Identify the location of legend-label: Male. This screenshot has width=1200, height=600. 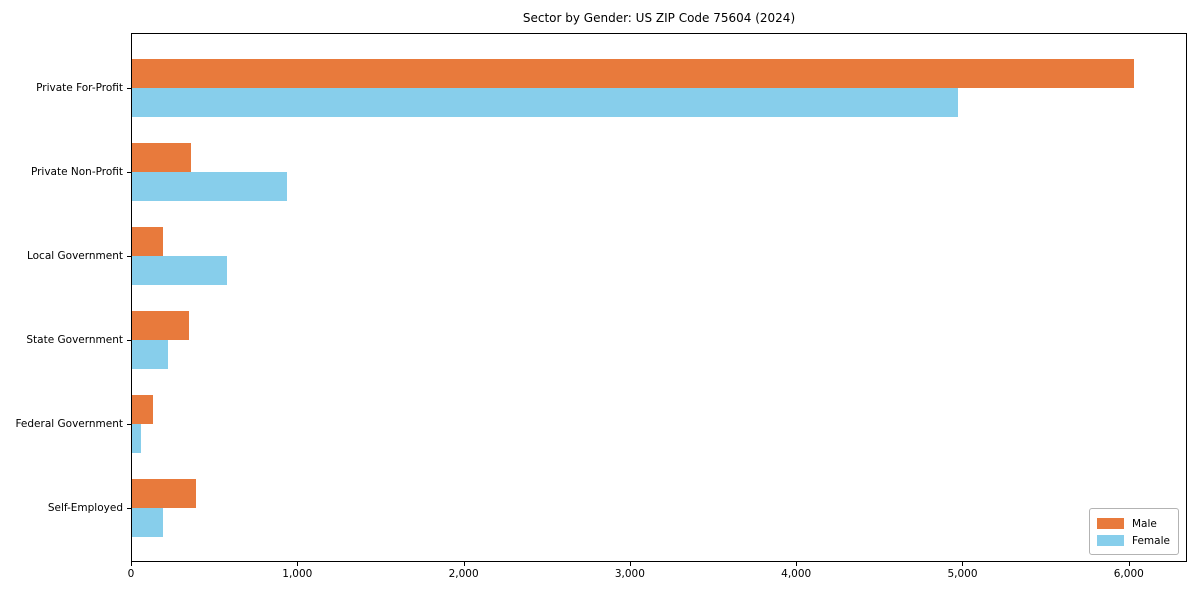
(1144, 523).